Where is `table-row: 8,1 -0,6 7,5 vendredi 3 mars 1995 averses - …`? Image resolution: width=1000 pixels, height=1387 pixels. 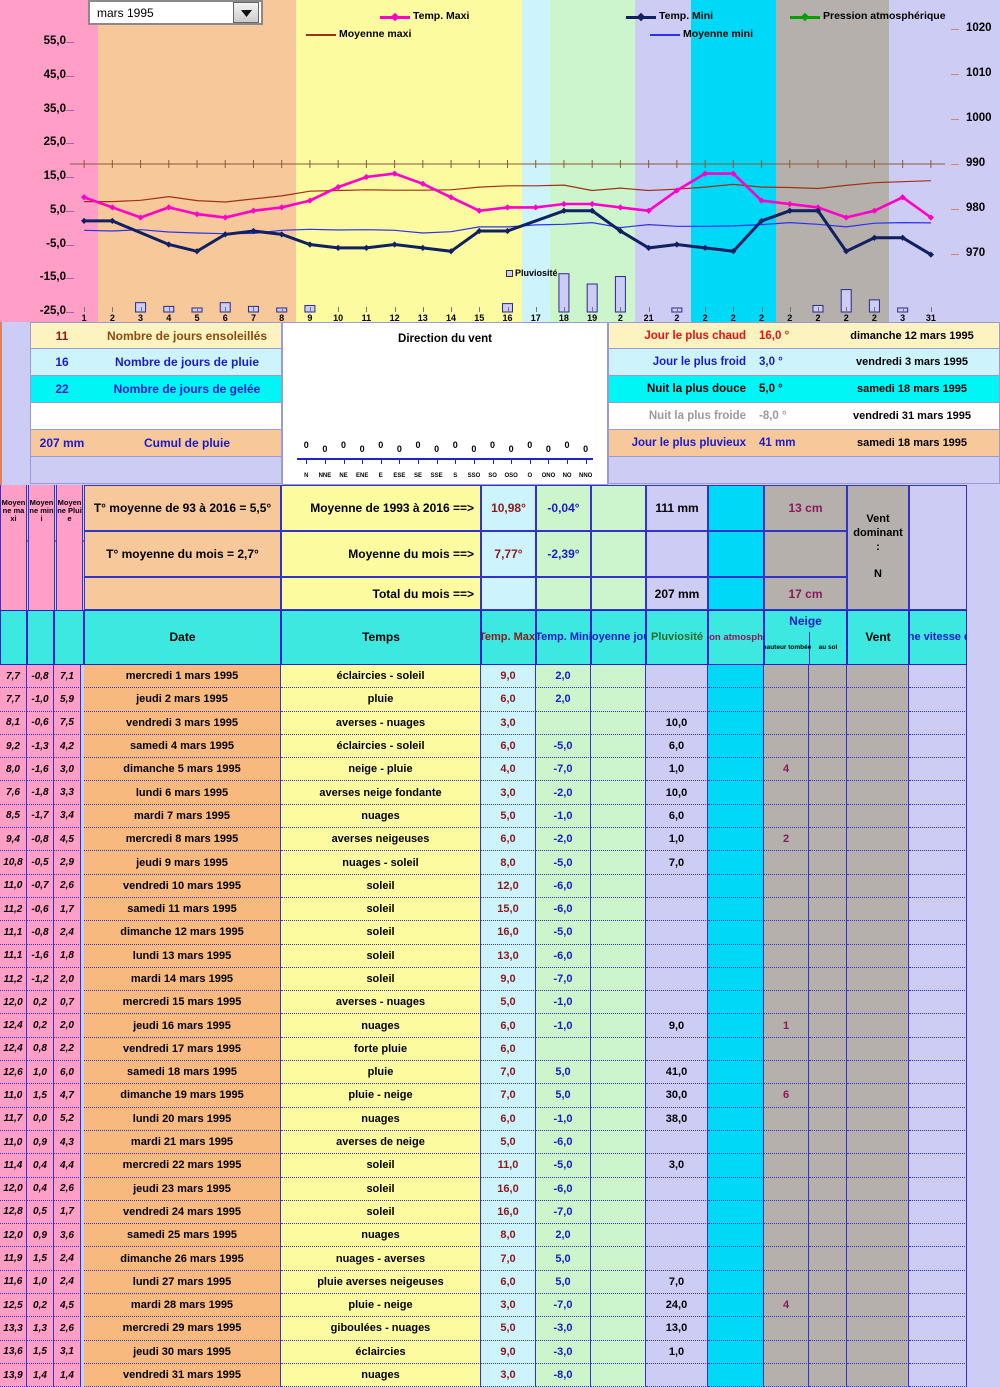 table-row: 8,1 -0,6 7,5 vendredi 3 mars 1995 averses - … is located at coordinates (500, 723).